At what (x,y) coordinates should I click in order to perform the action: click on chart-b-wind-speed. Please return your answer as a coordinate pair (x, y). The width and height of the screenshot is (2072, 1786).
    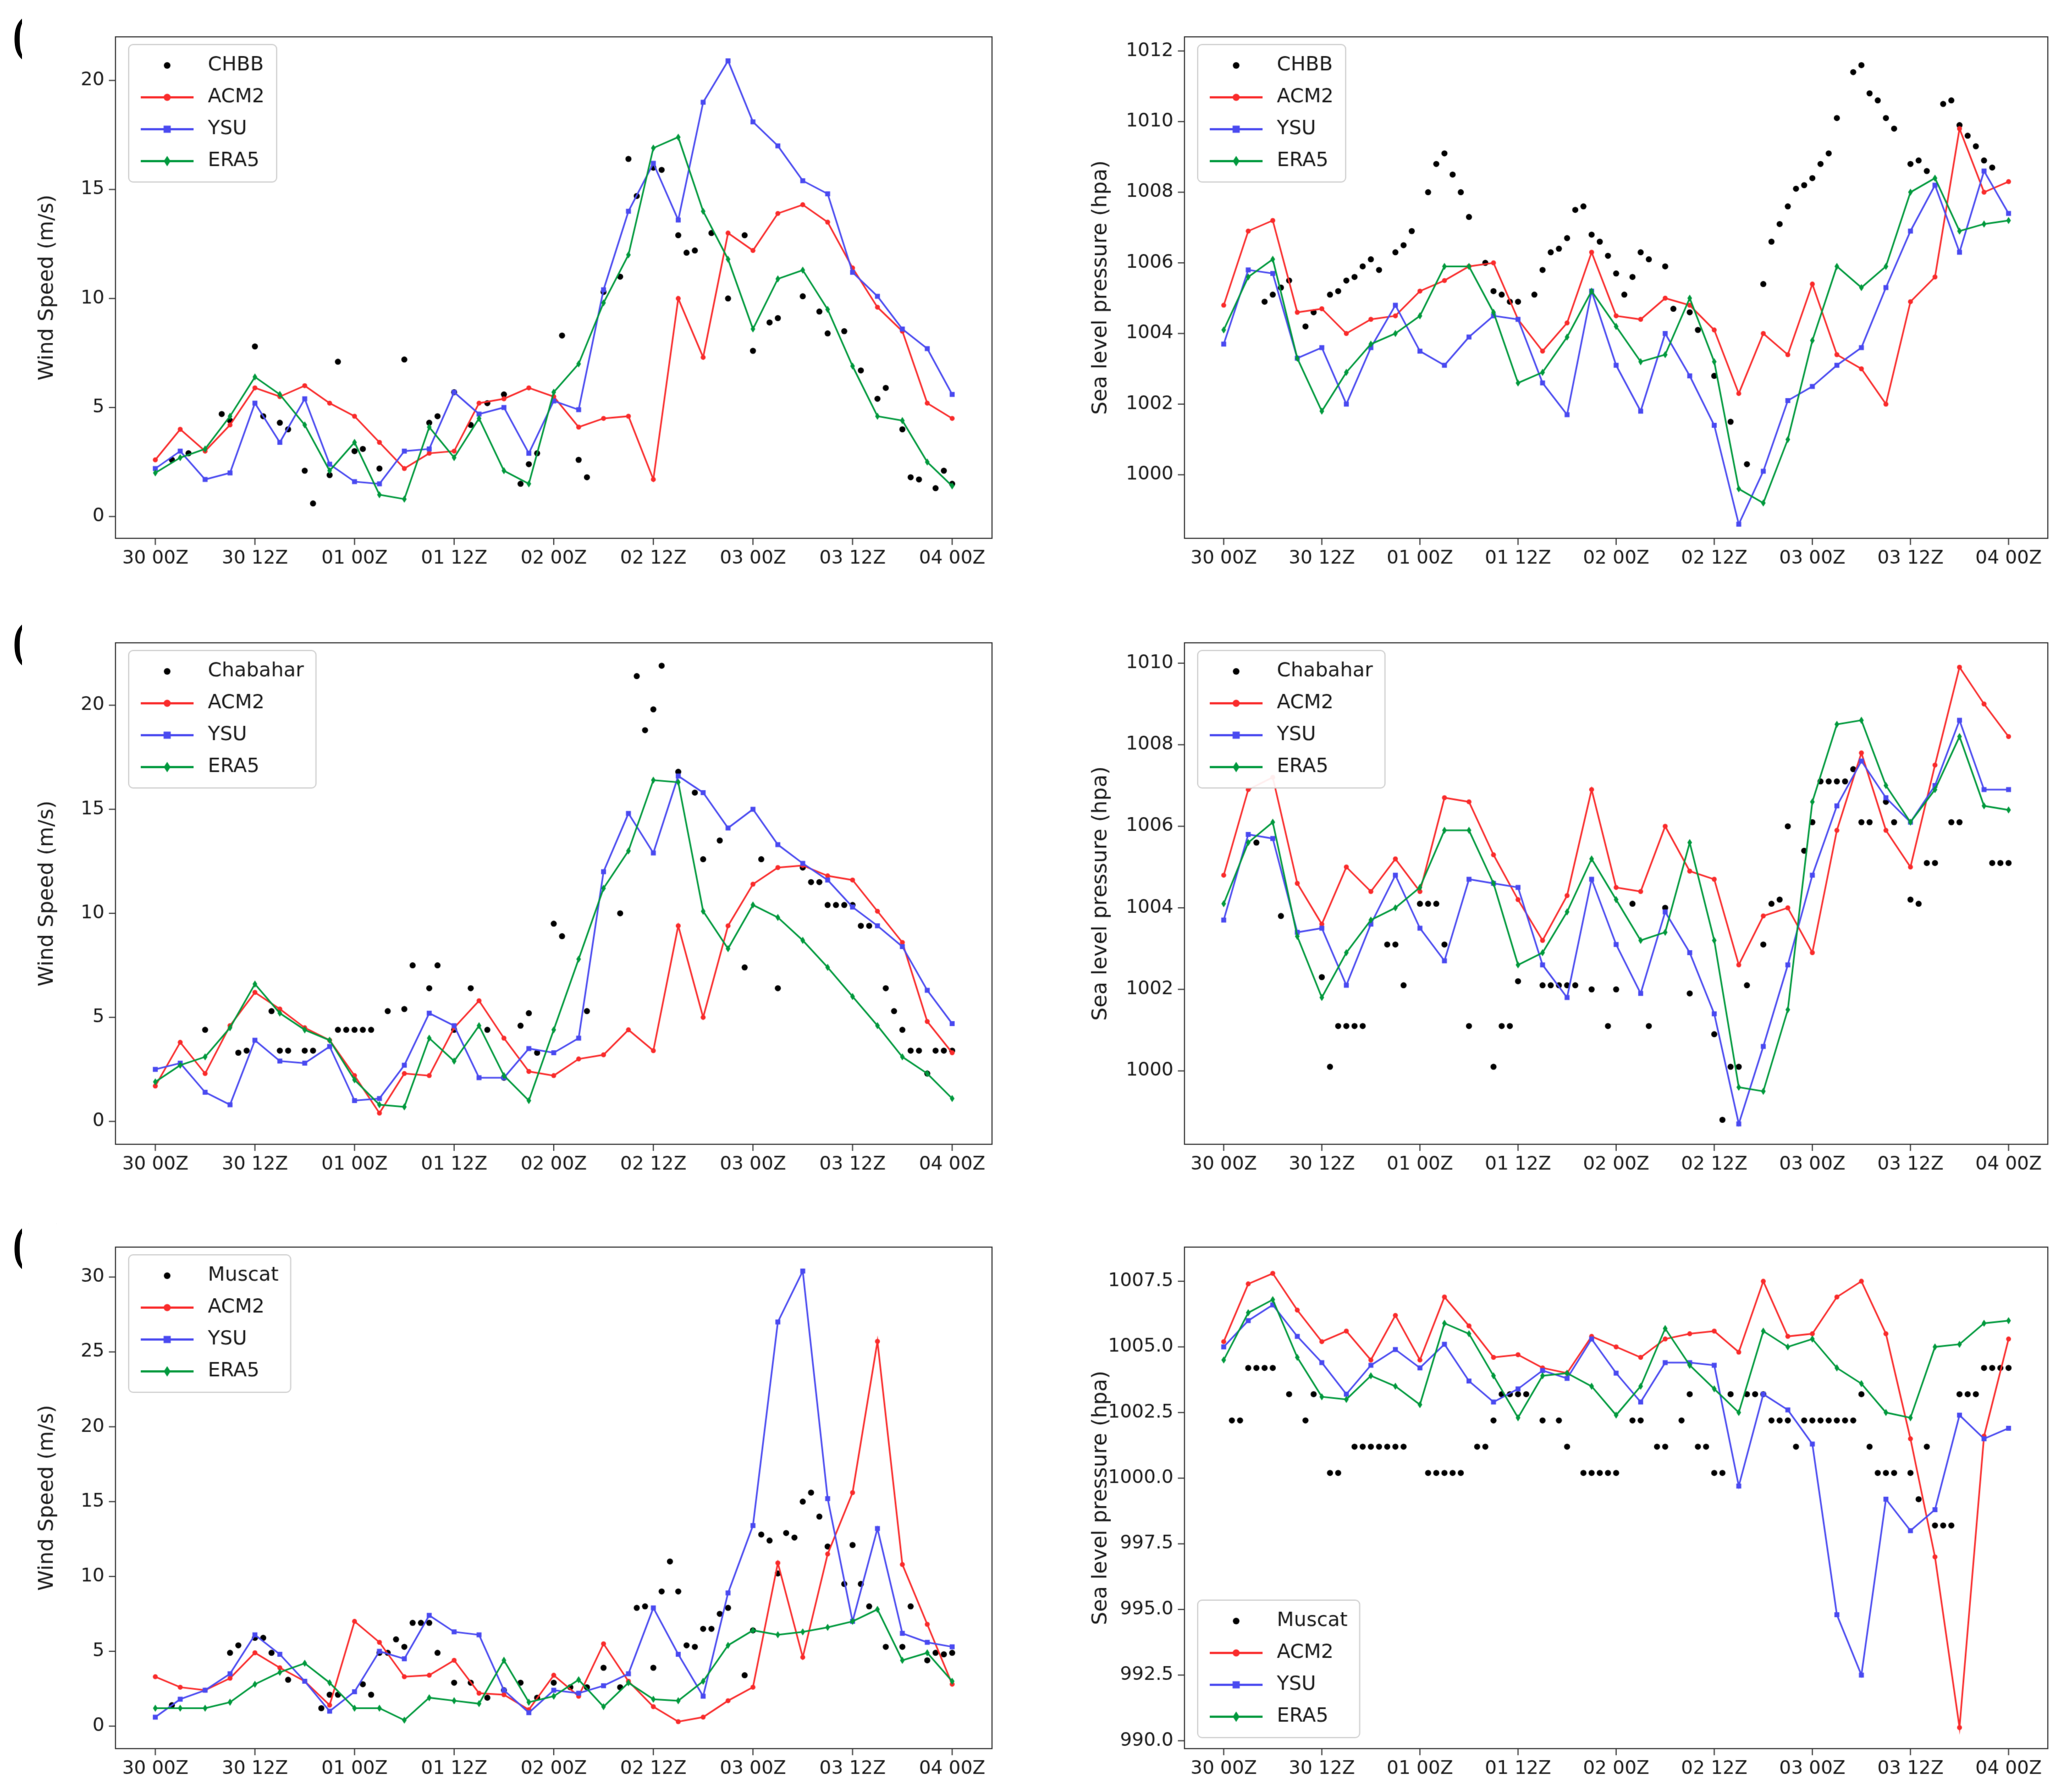
    Looking at the image, I should click on (511, 900).